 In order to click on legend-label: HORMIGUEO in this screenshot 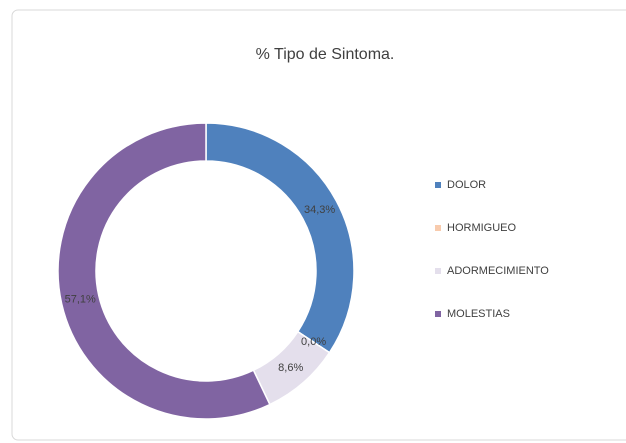, I will do `click(482, 228)`.